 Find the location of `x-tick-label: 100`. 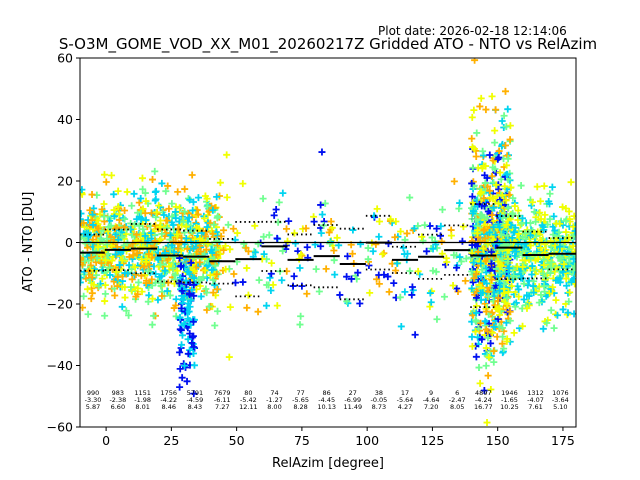

x-tick-label: 100 is located at coordinates (367, 440).